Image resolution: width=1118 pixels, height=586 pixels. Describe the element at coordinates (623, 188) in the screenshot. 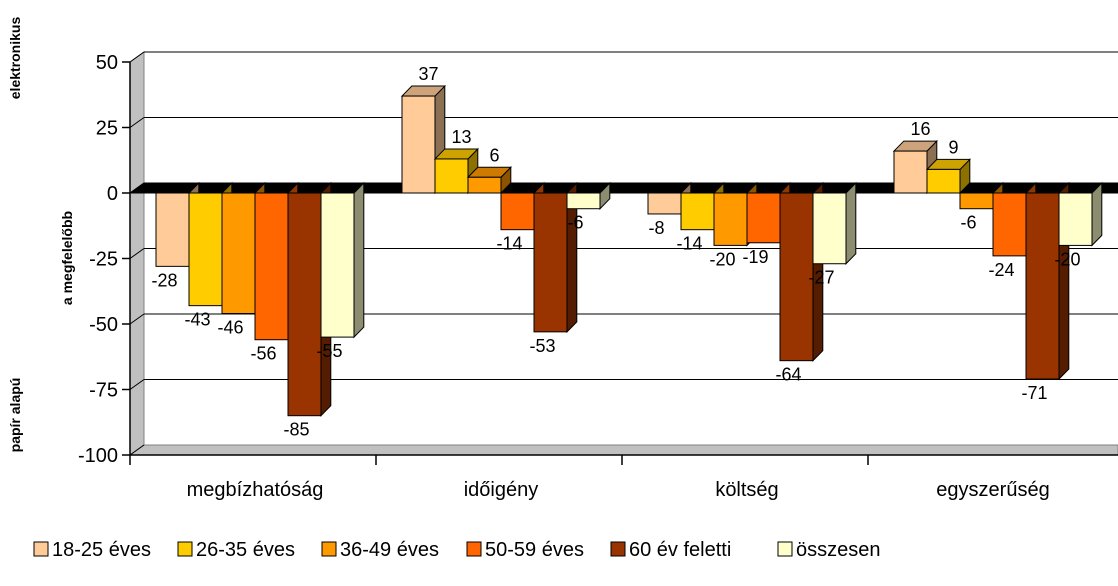

I see `zero-plane` at that location.